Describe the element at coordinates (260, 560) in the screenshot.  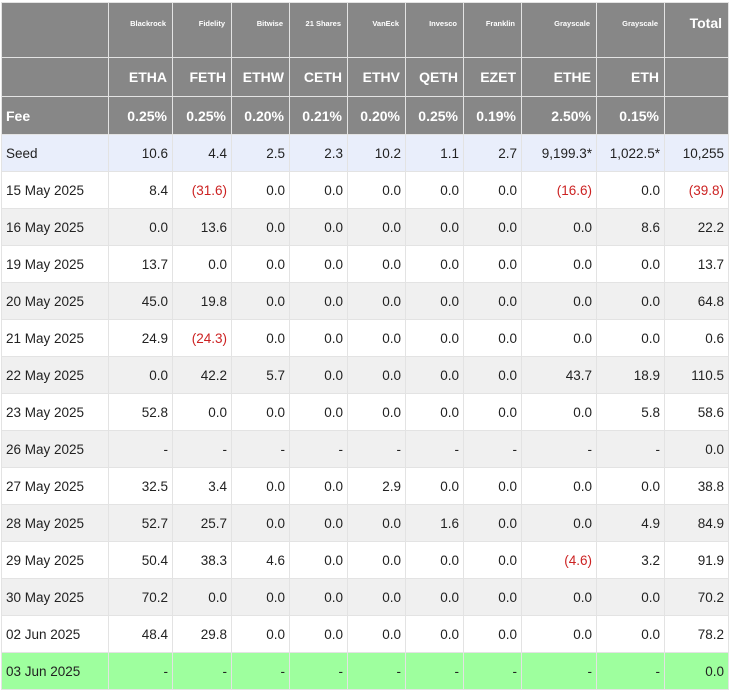
I see `flow-value-cell: 4.6` at that location.